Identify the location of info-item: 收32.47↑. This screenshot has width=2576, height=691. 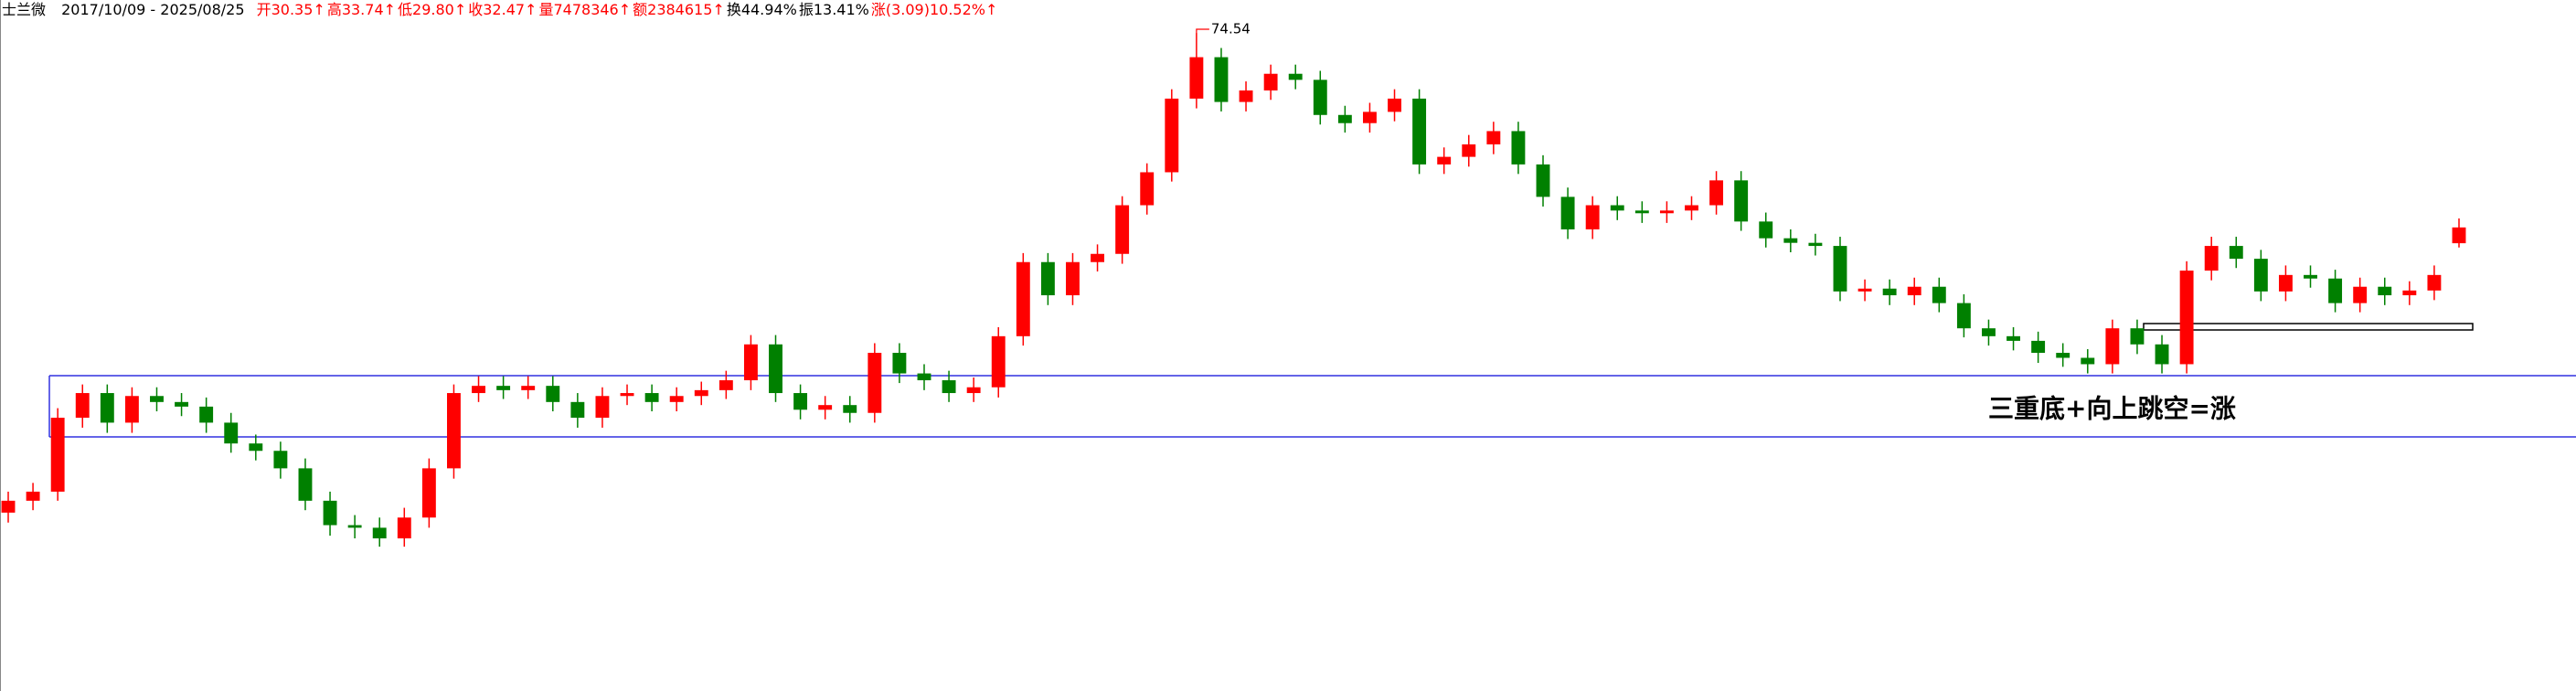
(503, 9).